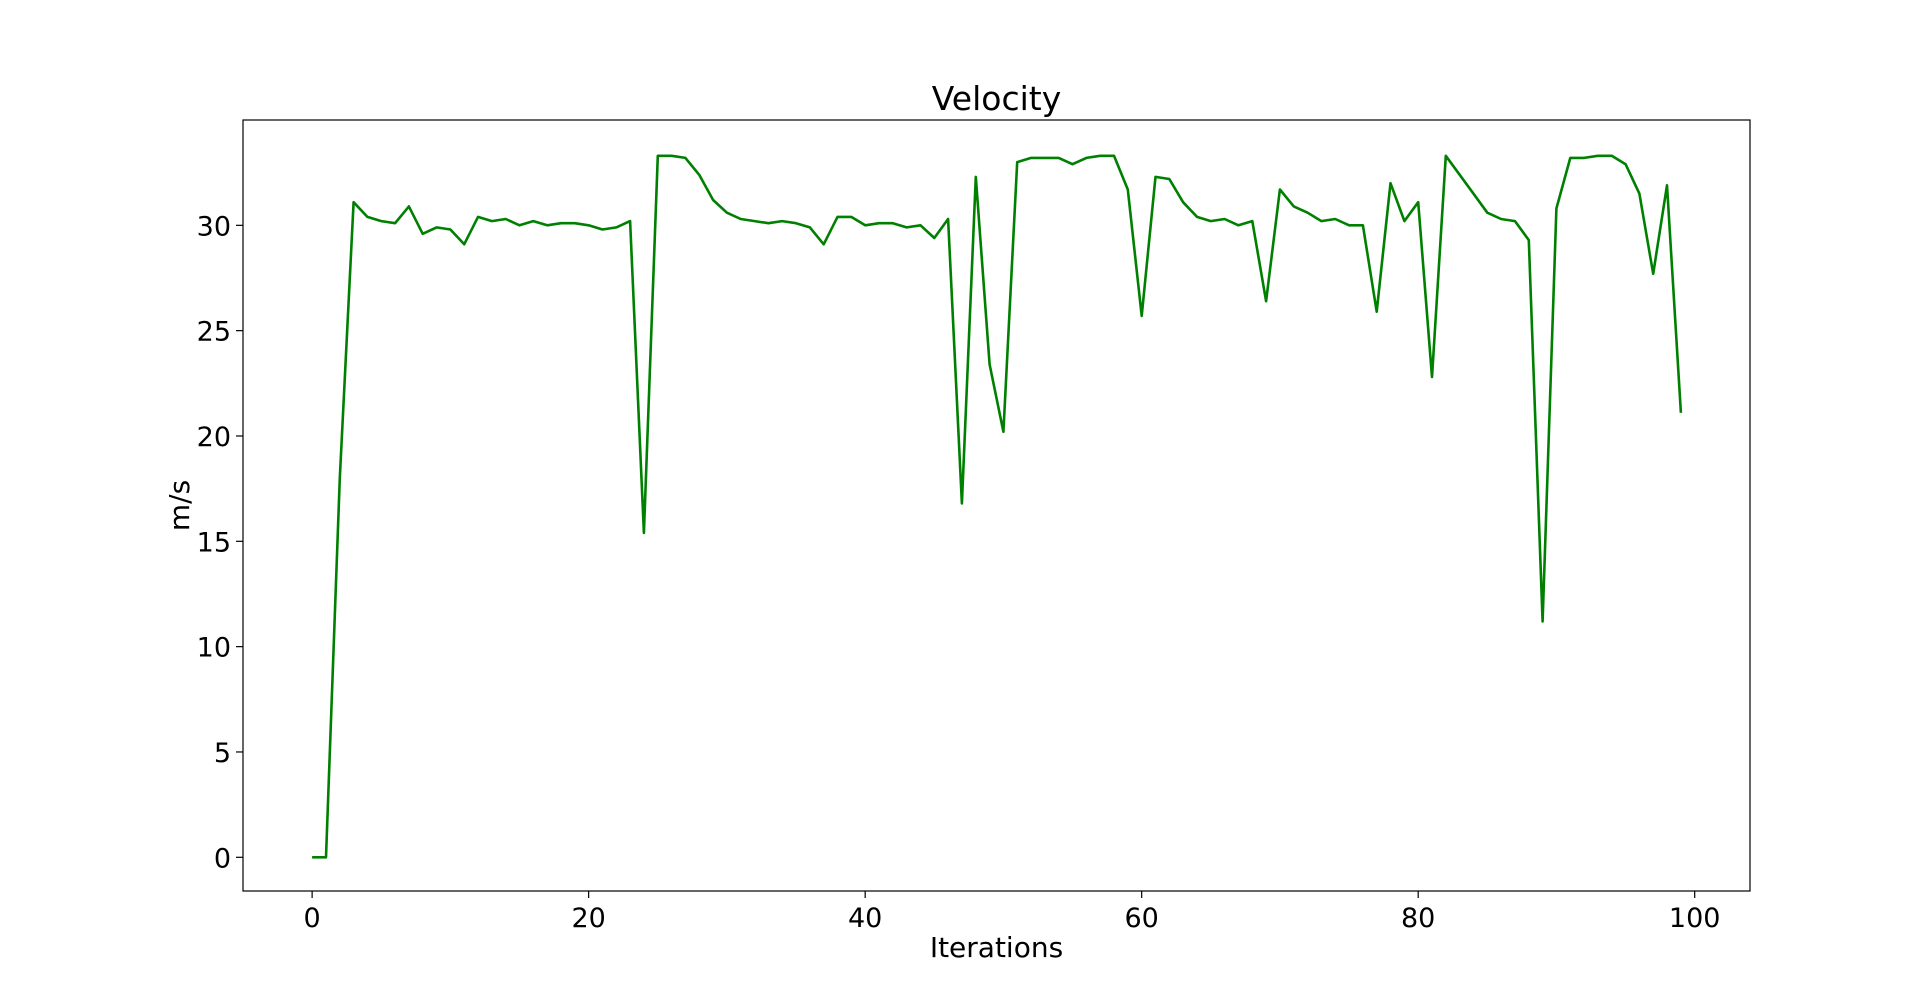 The image size is (1920, 993). What do you see at coordinates (1141, 918) in the screenshot?
I see `x-tick-label: 60` at bounding box center [1141, 918].